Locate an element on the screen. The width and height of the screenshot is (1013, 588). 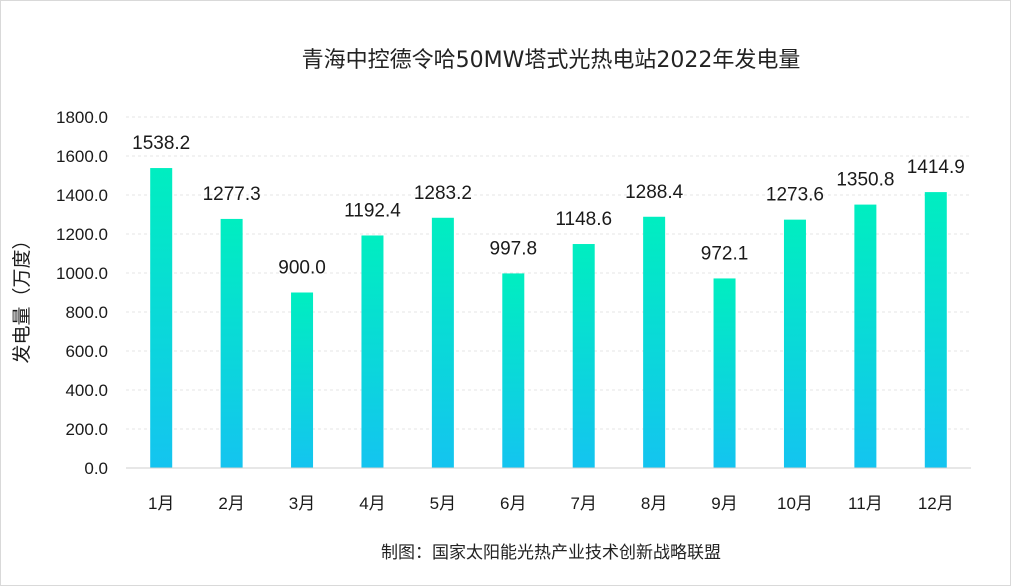
chart-title: 青海中控德令哈50MW塔式光热电站2022年发电量 is located at coordinates (551, 60).